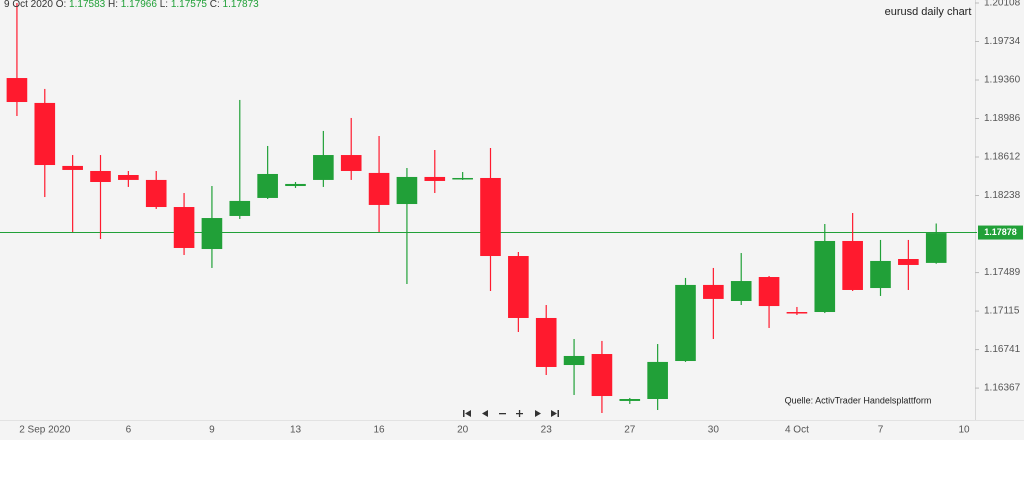  I want to click on x-tick-label: 6, so click(129, 430).